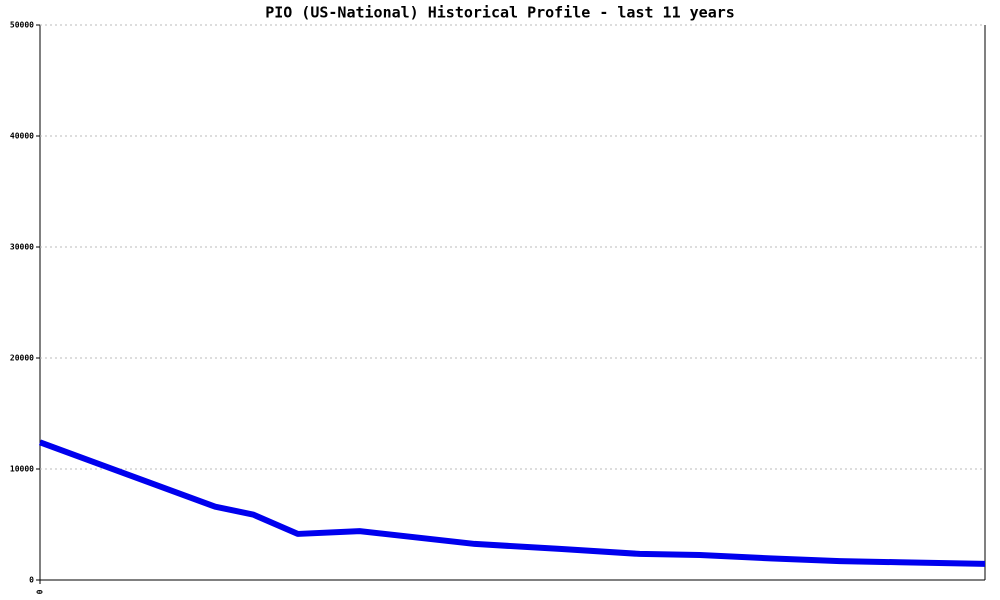 The height and width of the screenshot is (600, 1000). I want to click on y-tick-label: 50000, so click(22, 25).